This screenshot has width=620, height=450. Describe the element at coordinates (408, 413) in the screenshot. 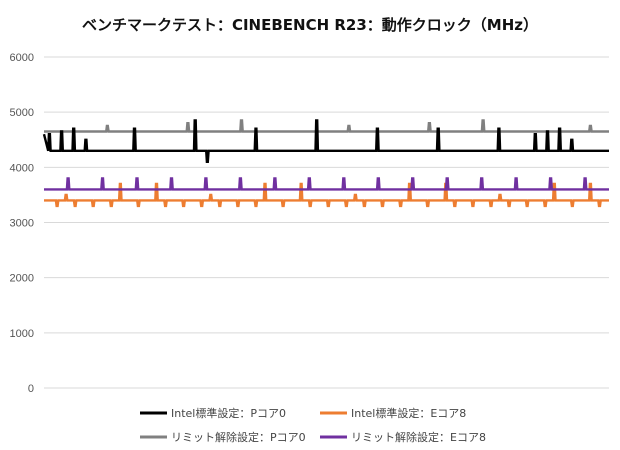

I see `legend-label: Intel標準設定：Eコア8` at that location.